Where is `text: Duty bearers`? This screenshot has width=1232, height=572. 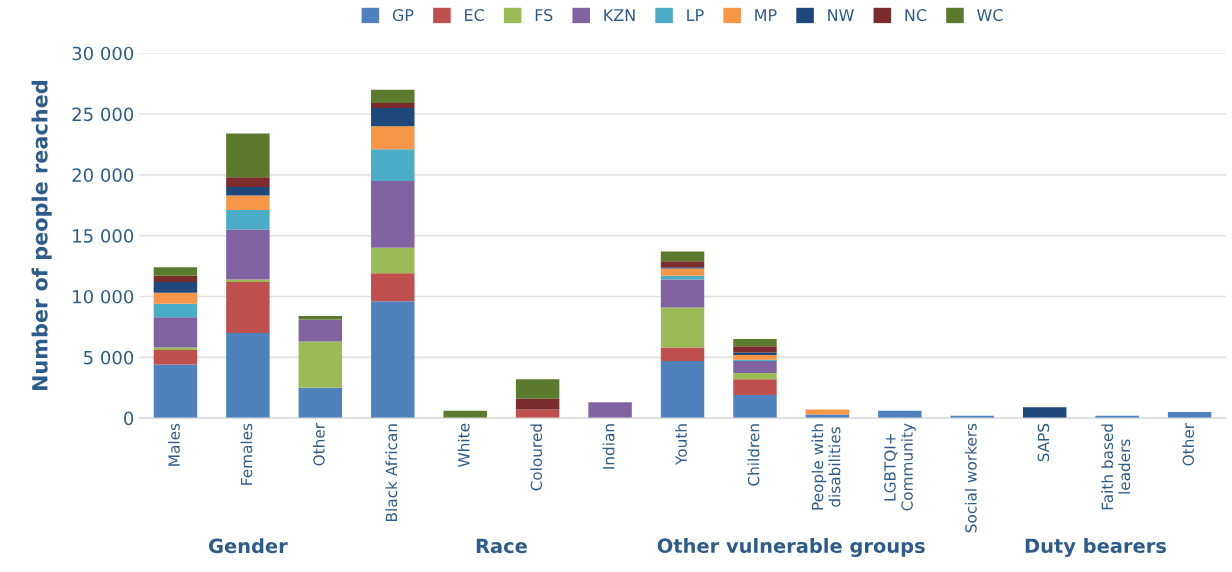
text: Duty bearers is located at coordinates (1095, 547).